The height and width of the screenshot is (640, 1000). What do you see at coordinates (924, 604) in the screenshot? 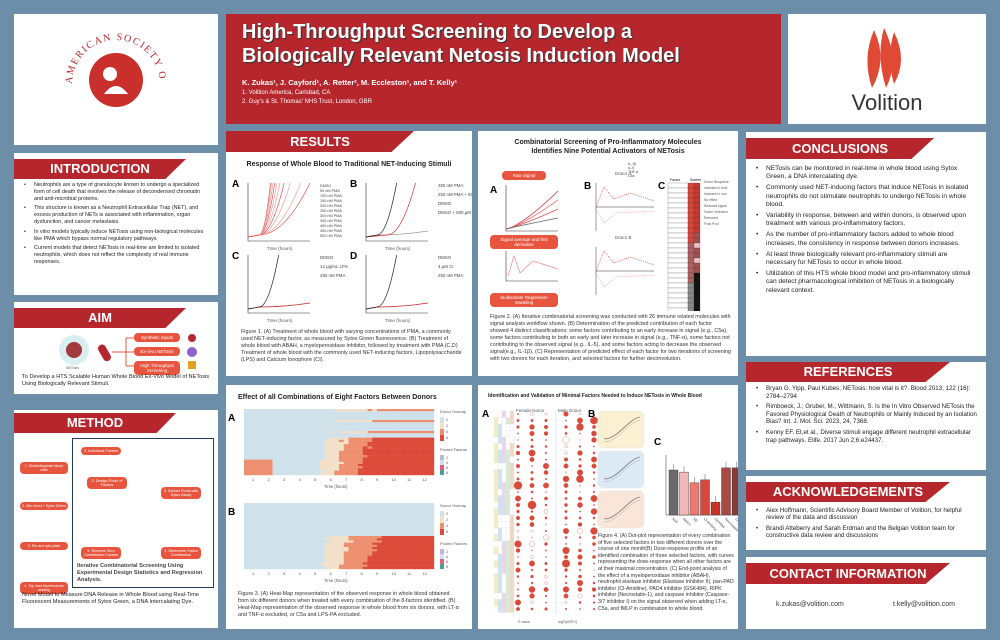
I see `email-link: t.kelly@volition.com` at bounding box center [924, 604].